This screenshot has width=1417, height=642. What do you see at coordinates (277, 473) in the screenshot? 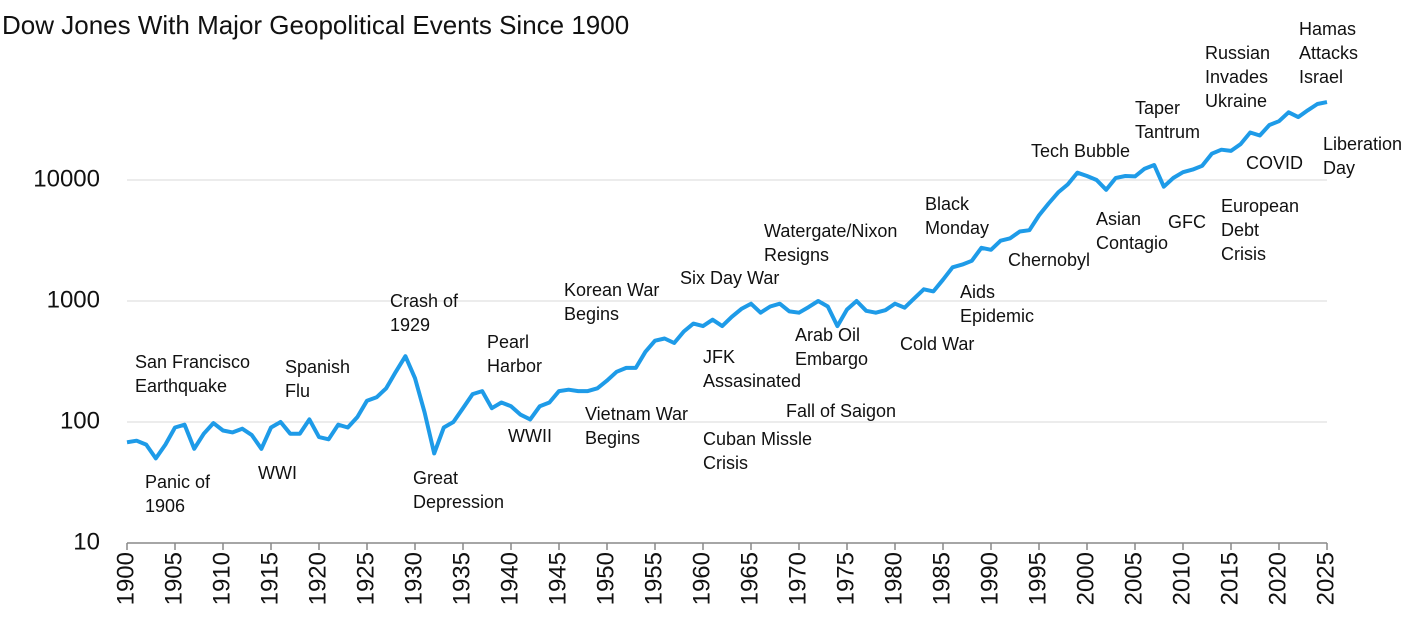
I see `annotation: WWI` at bounding box center [277, 473].